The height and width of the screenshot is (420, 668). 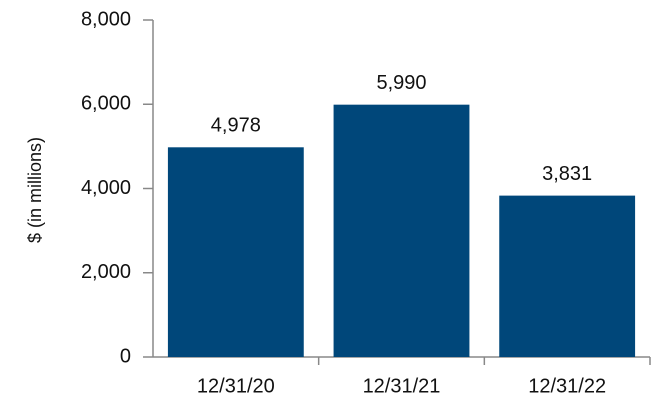 I want to click on x-tick-label: 12/31/22, so click(x=567, y=386).